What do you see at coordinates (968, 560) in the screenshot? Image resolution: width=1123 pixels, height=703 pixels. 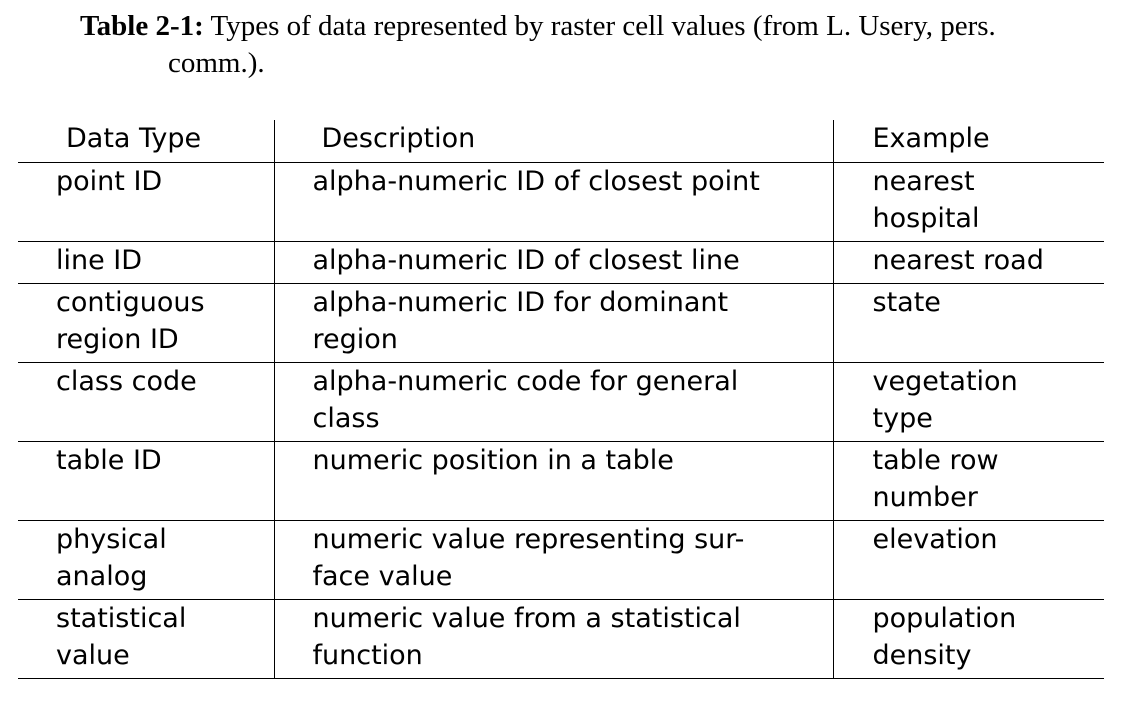 I see `cell-example: elevation` at bounding box center [968, 560].